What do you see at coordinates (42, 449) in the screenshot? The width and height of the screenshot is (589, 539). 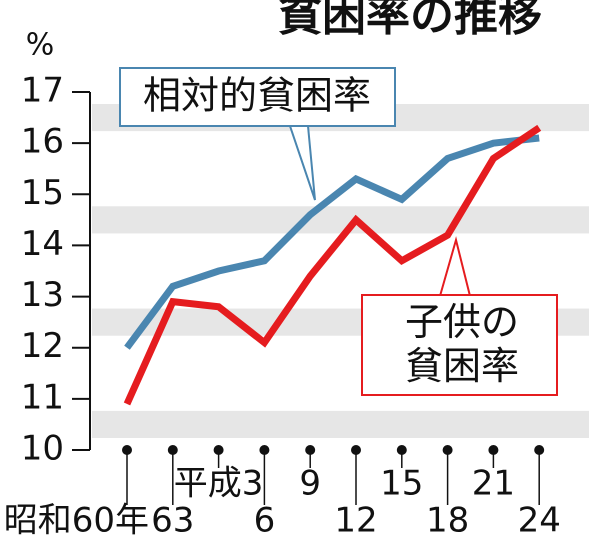 I see `y-tick-label: 10` at bounding box center [42, 449].